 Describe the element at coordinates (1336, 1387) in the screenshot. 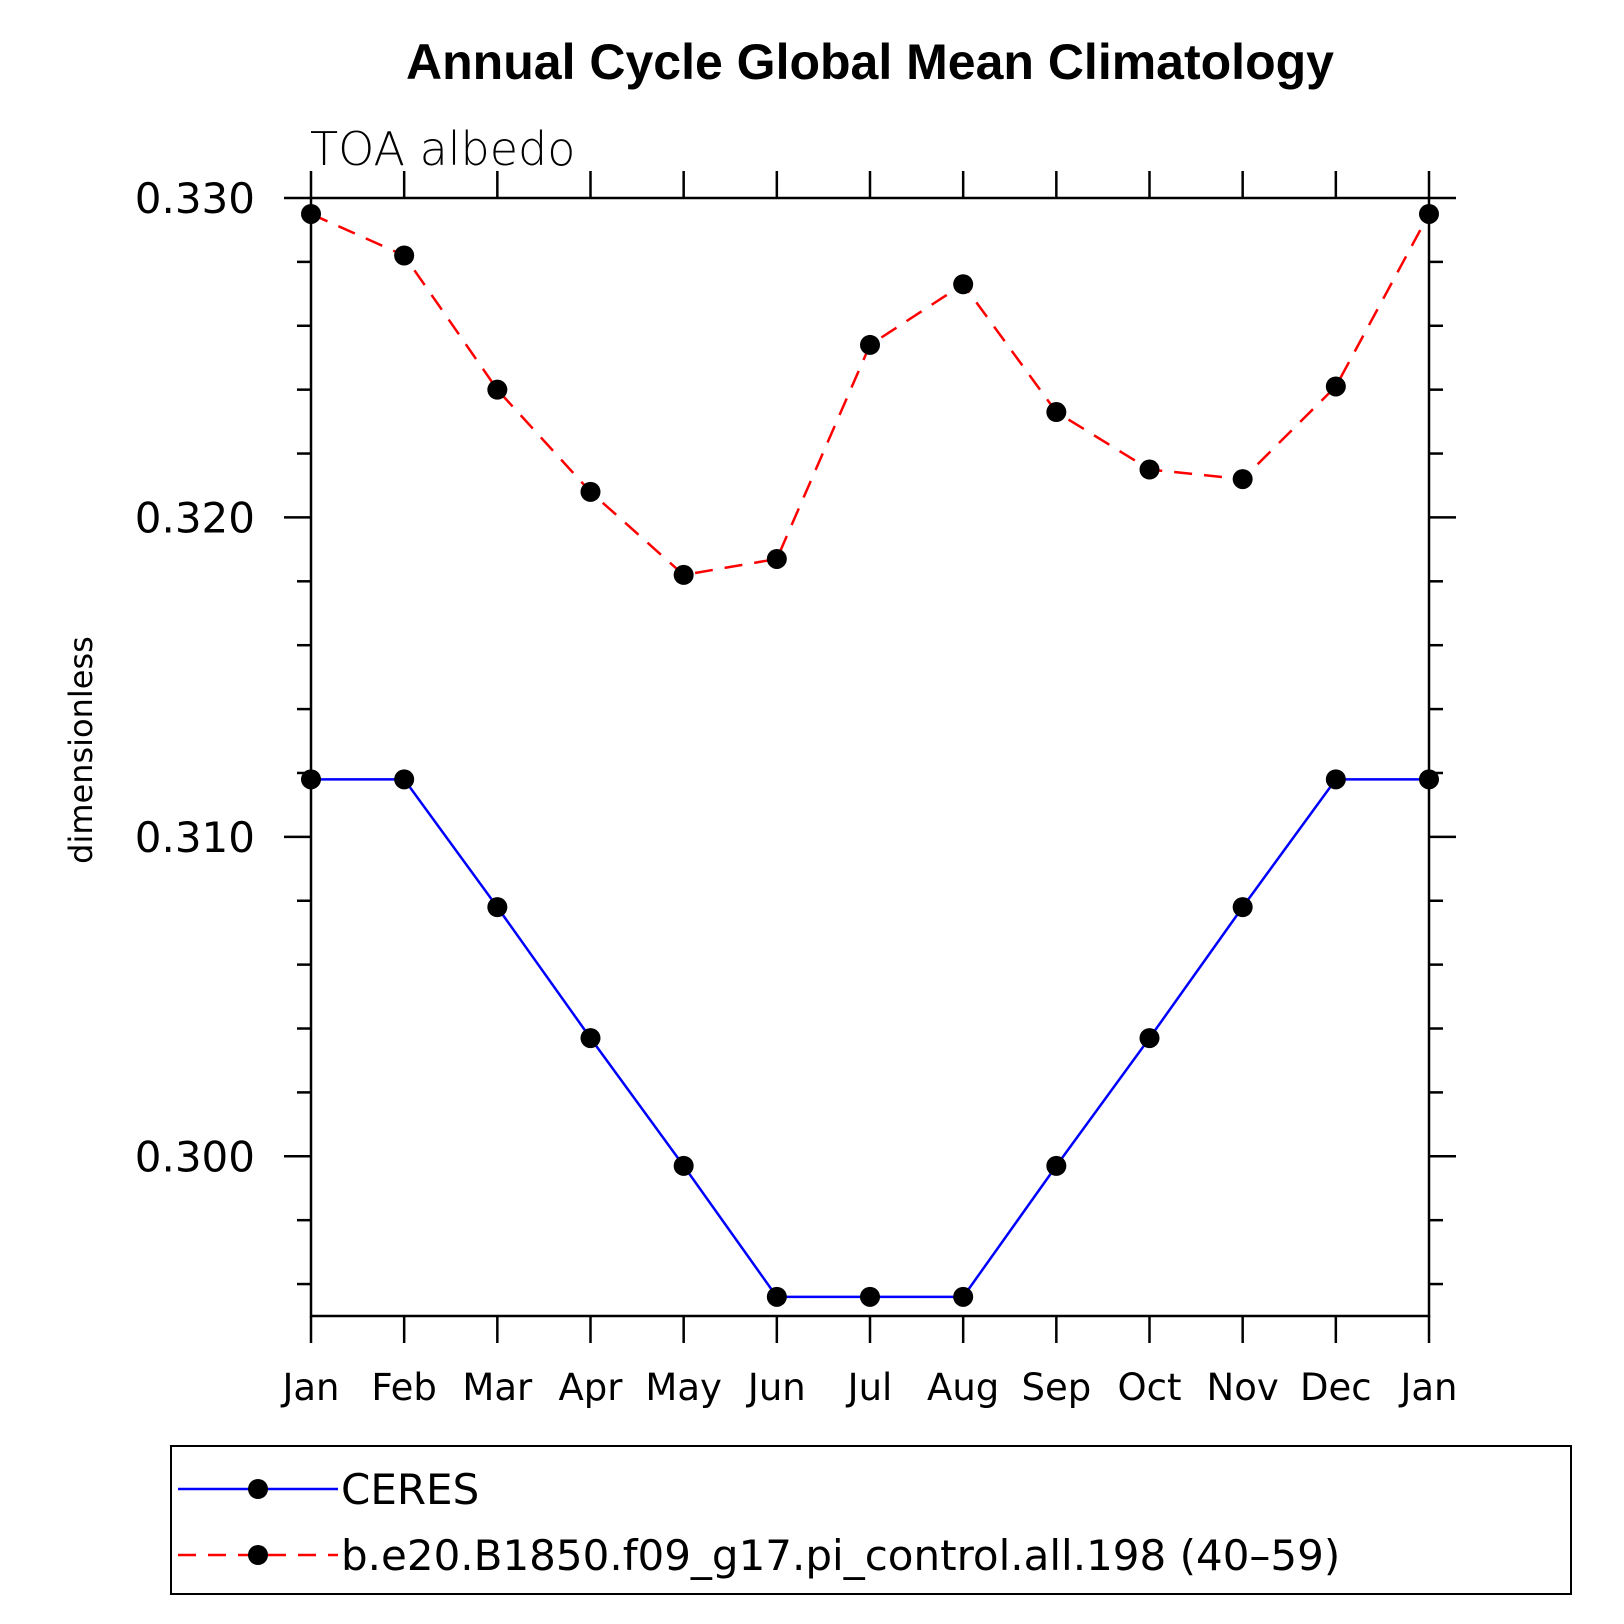

I see `x-tick-label: Dec` at that location.